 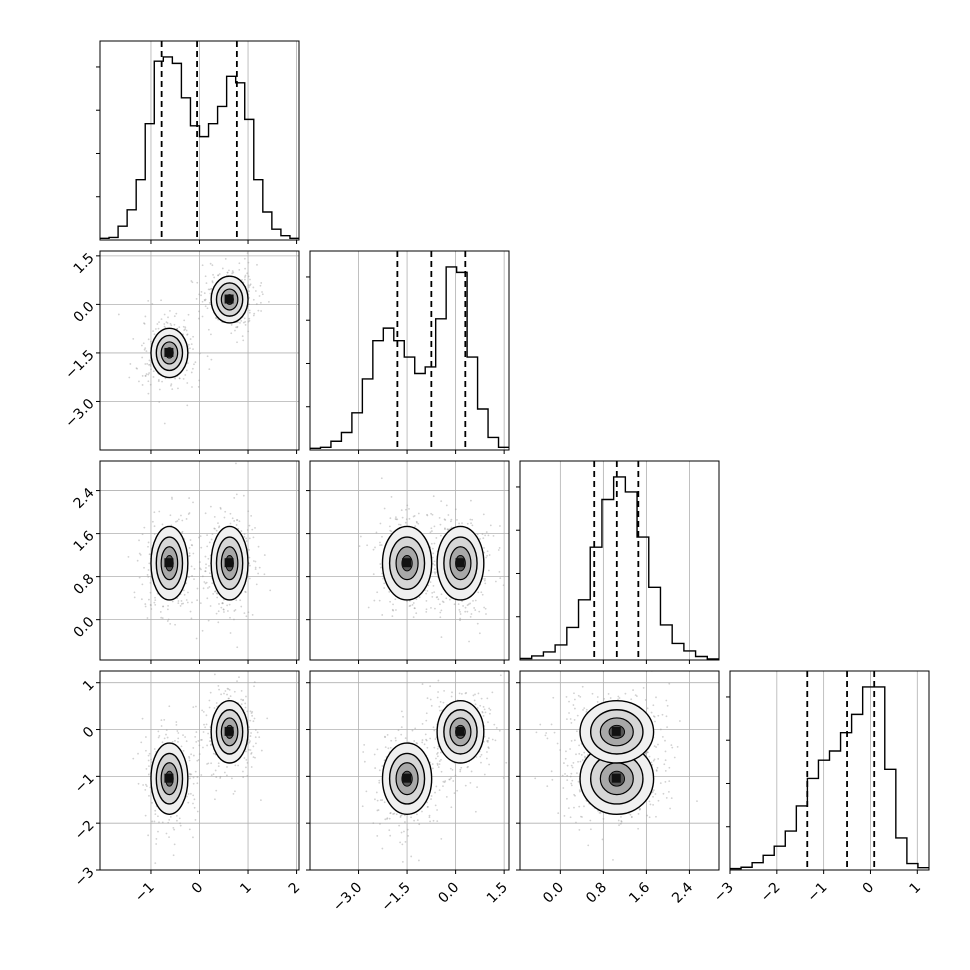 What do you see at coordinates (85, 784) in the screenshot?
I see `y-tick-label: −1` at bounding box center [85, 784].